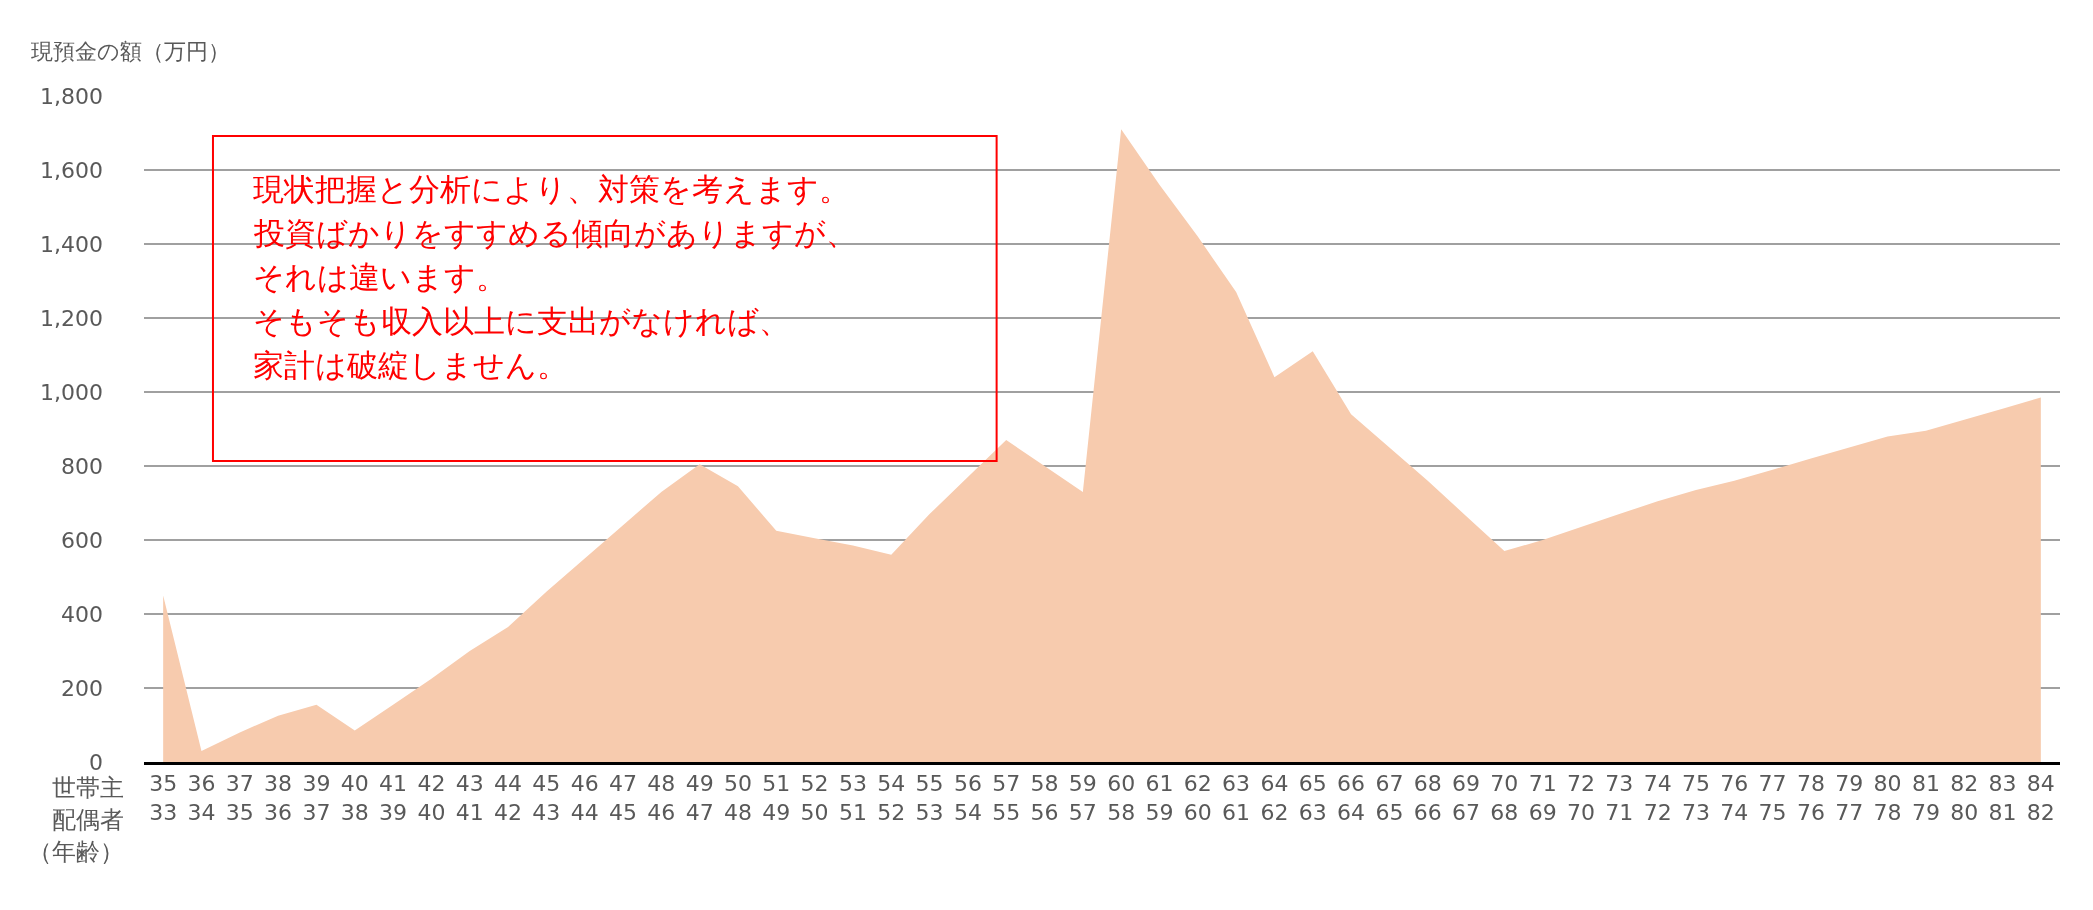 The height and width of the screenshot is (910, 2093). Describe the element at coordinates (508, 798) in the screenshot. I see `x-tick-label: 44 42` at that location.